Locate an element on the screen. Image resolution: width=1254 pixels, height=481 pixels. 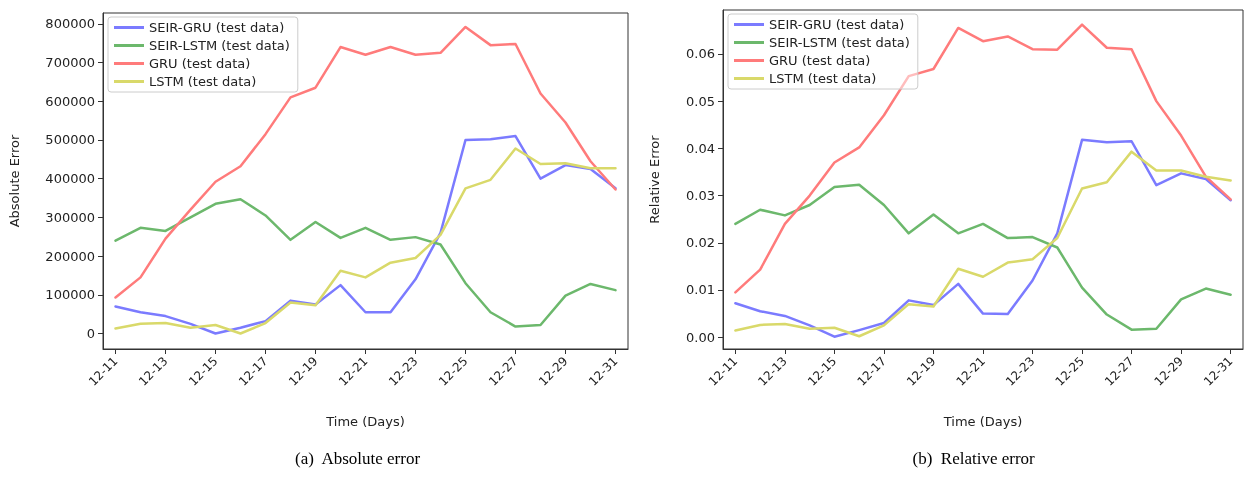
y-axis-title: Absolute Error is located at coordinates (14, 181).